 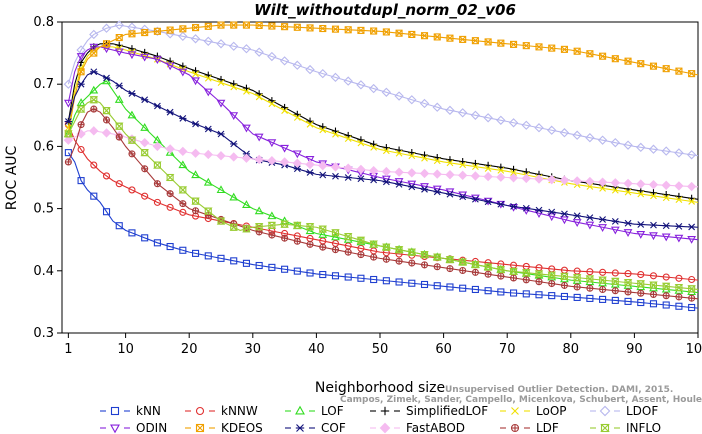 What do you see at coordinates (547, 427) in the screenshot?
I see `legend-label: LDF` at bounding box center [547, 427].